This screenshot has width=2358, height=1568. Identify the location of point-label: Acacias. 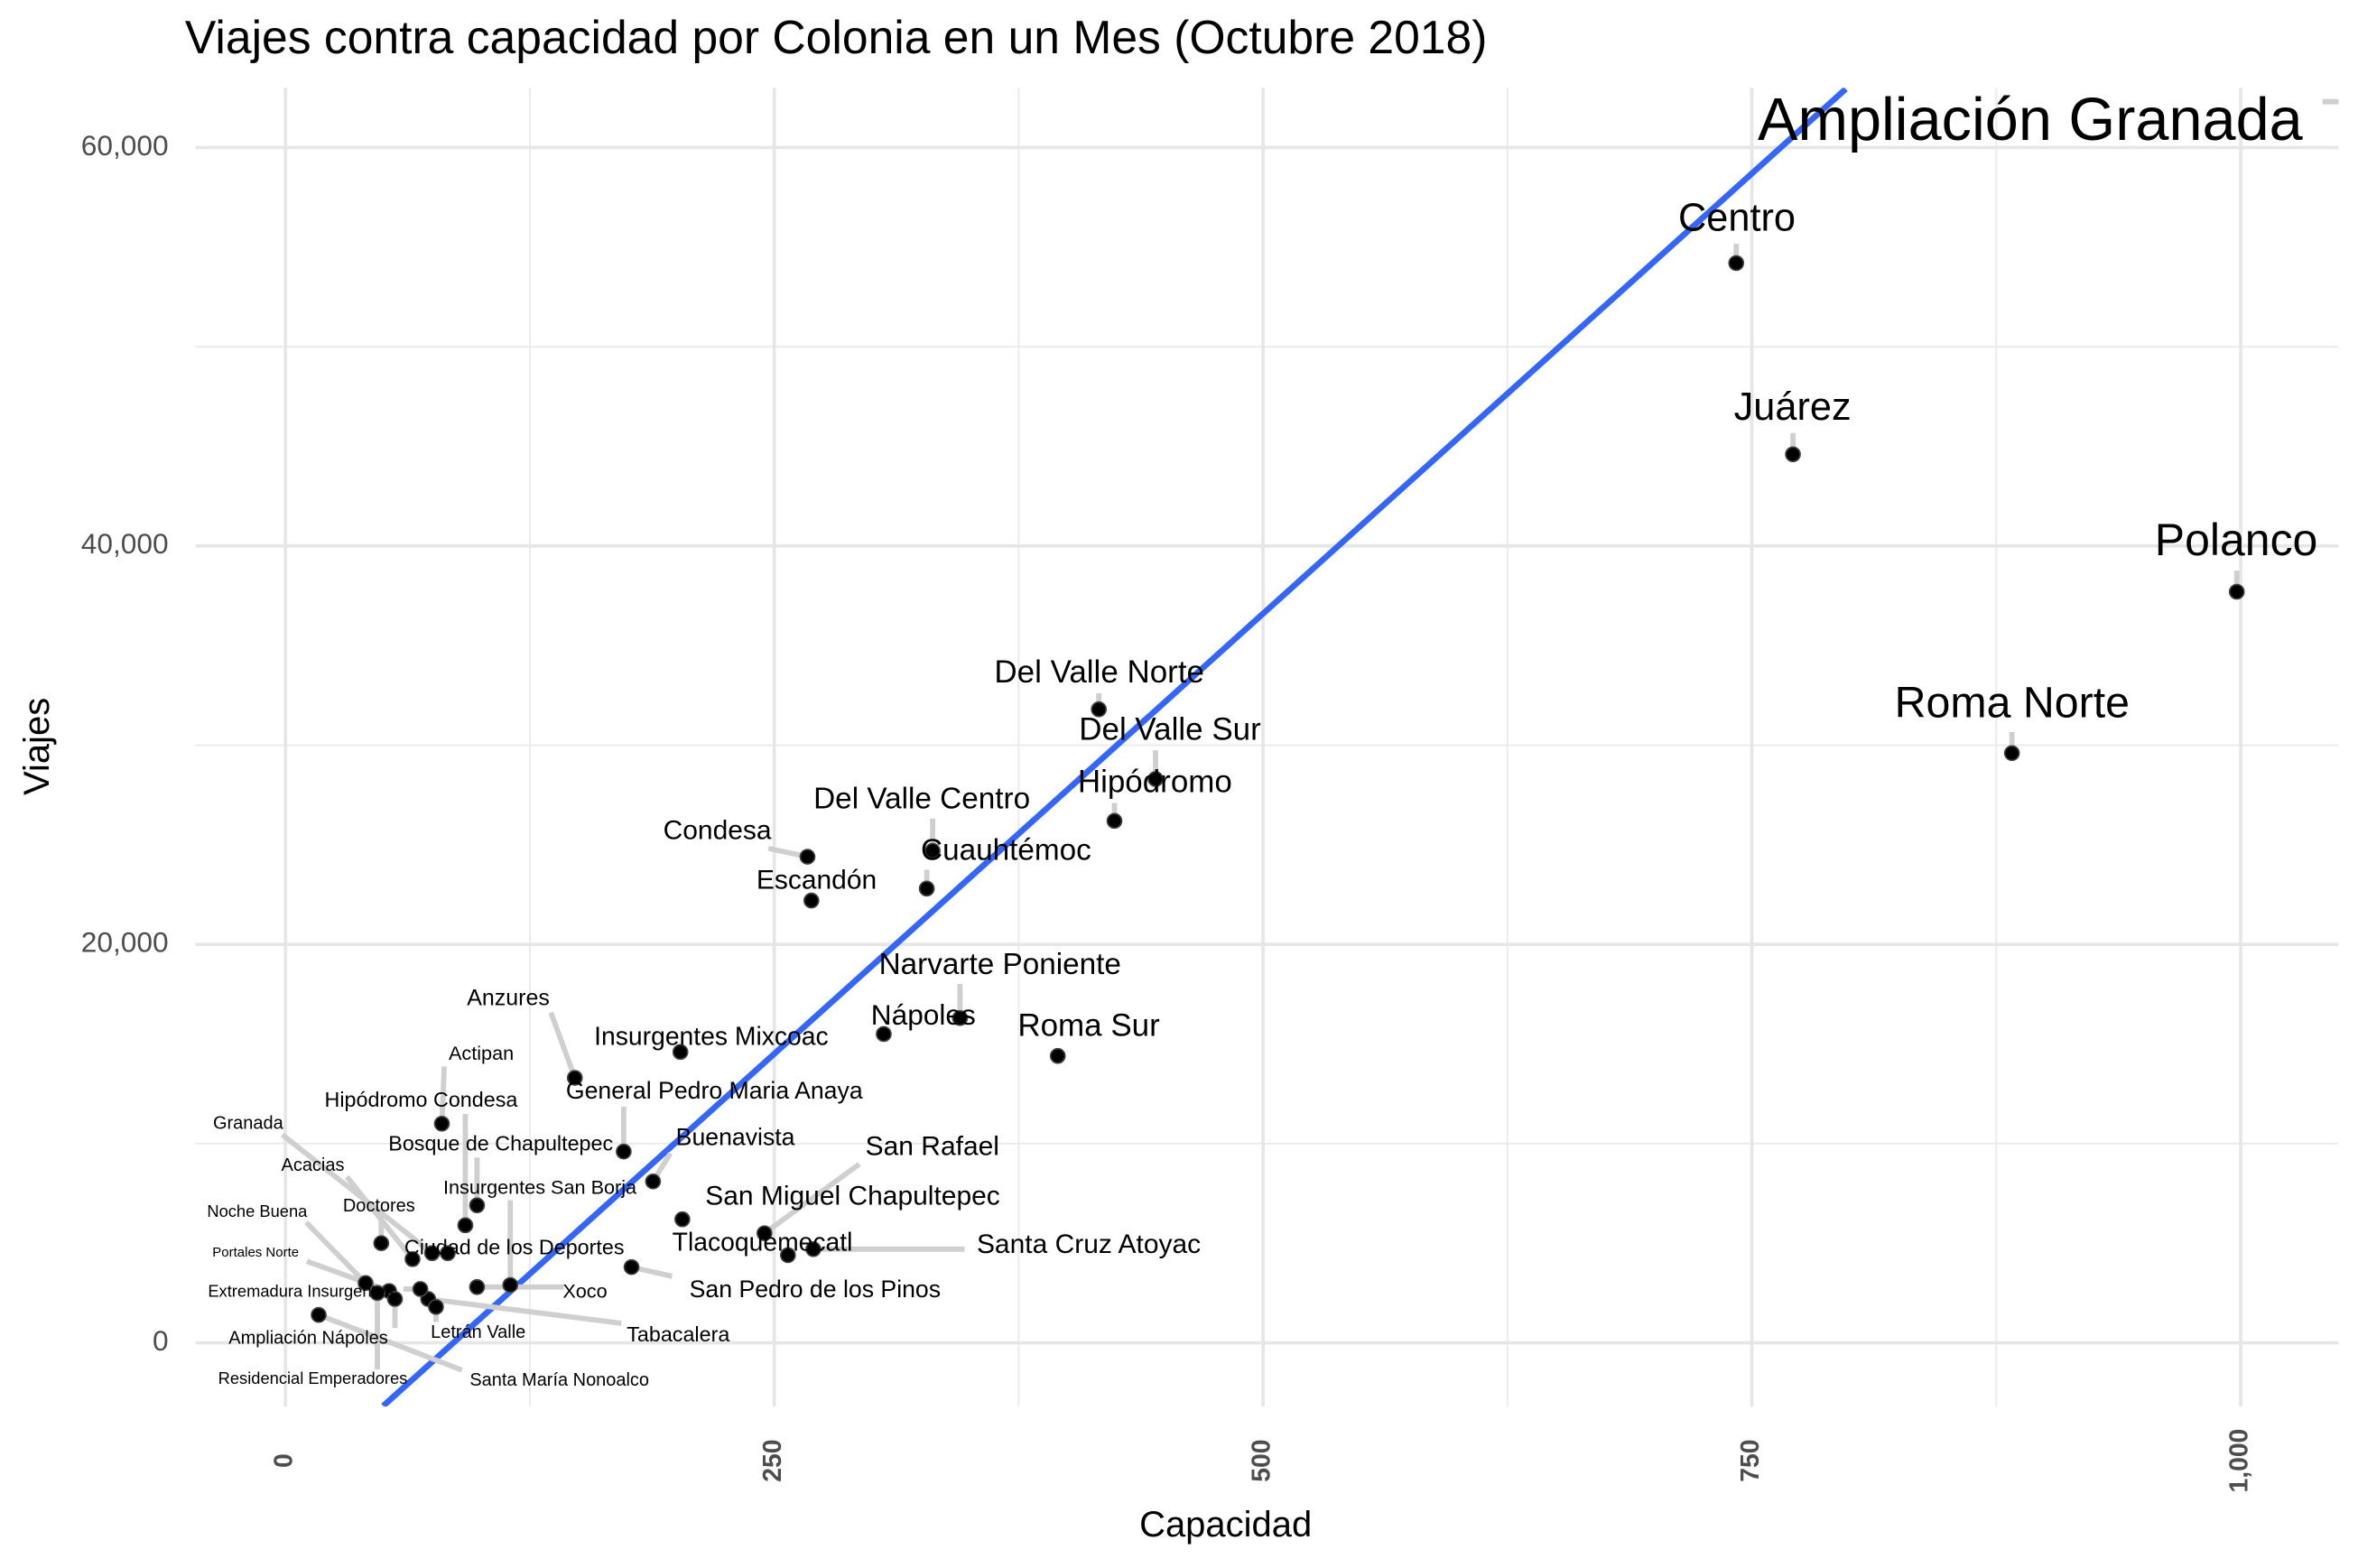
(313, 1165).